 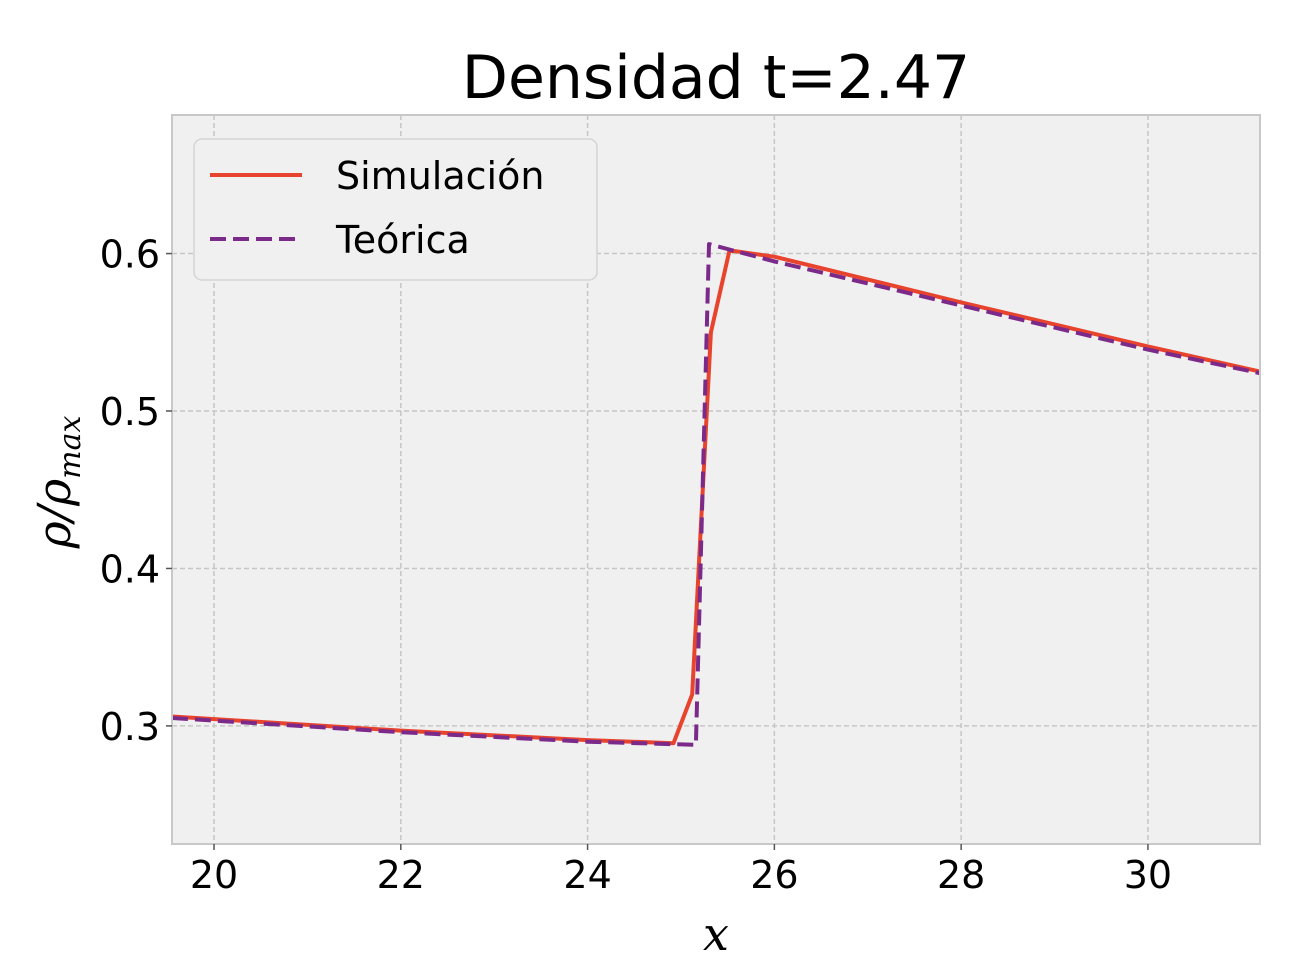 I want to click on y-axis-label: ρ/ρmax, so click(x=57, y=483).